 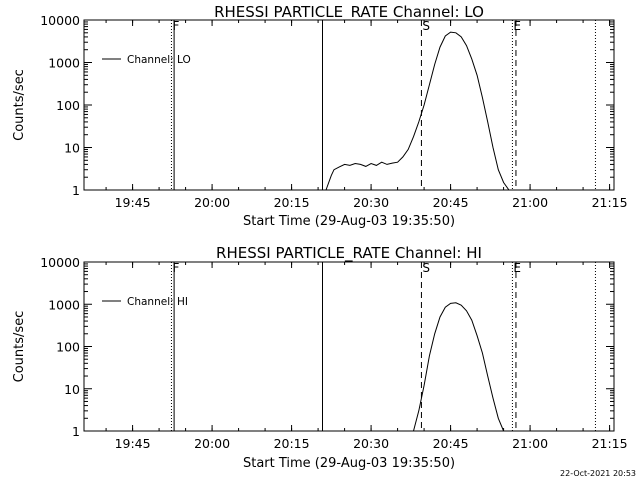 I want to click on legend-label: Channel: LO, so click(x=159, y=60).